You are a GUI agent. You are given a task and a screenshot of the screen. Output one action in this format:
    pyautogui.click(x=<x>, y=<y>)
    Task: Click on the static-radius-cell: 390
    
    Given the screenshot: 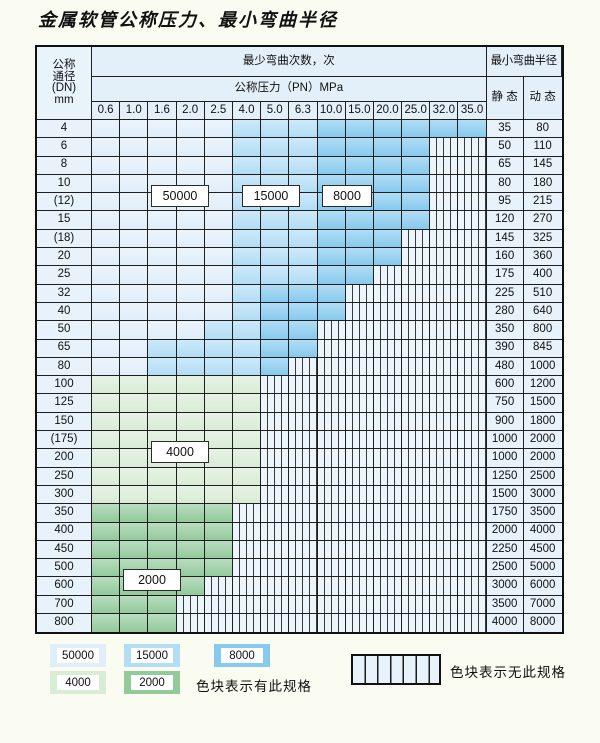 What is the action you would take?
    pyautogui.click(x=505, y=348)
    